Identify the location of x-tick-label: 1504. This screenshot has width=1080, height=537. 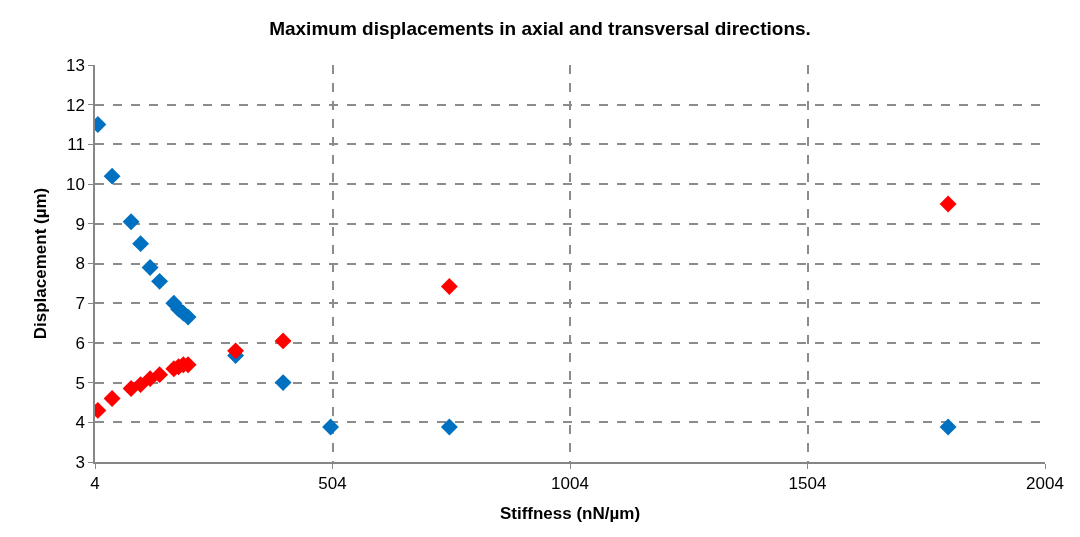
(807, 484).